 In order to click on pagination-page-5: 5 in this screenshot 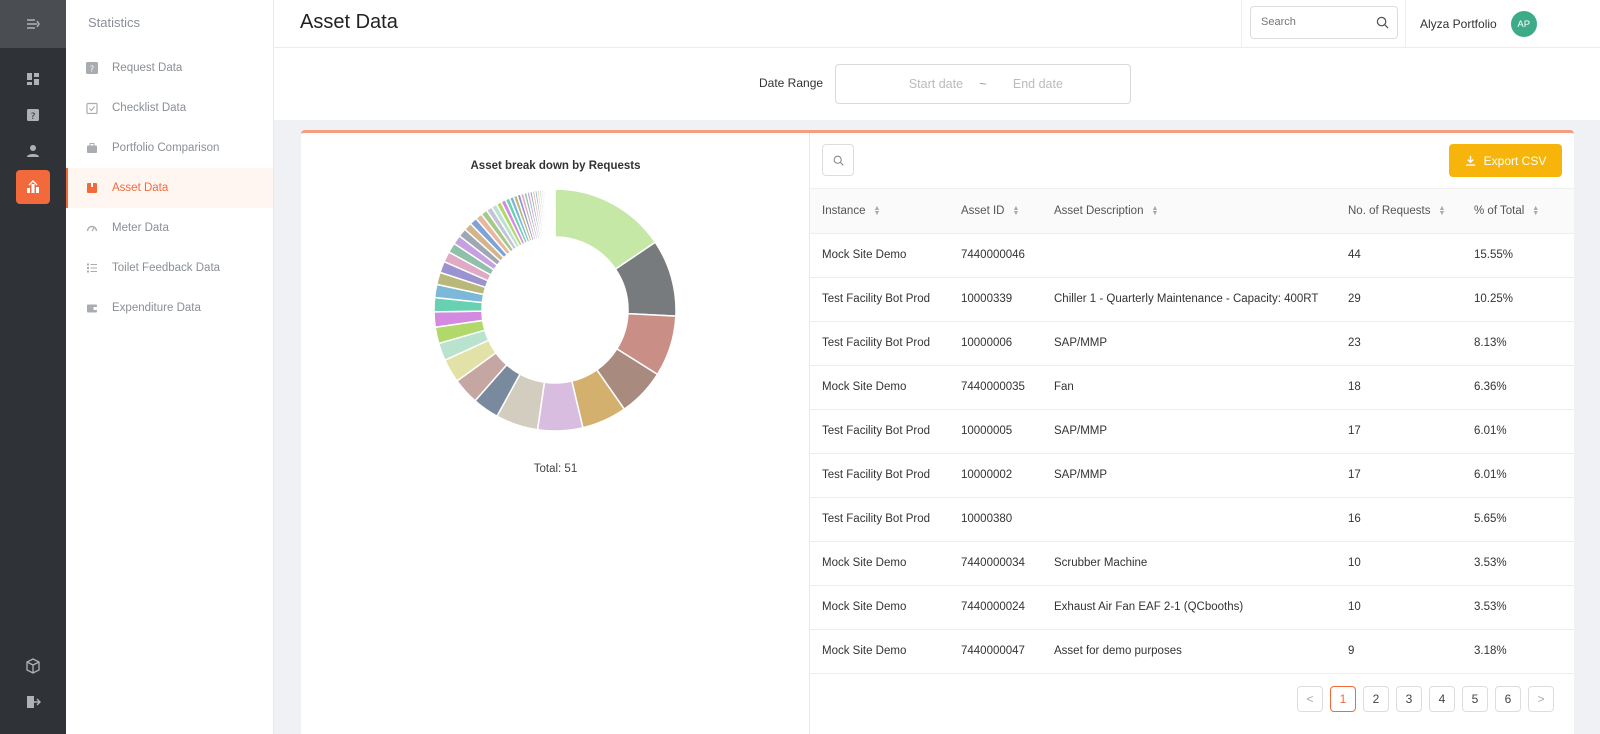, I will do `click(1475, 699)`.